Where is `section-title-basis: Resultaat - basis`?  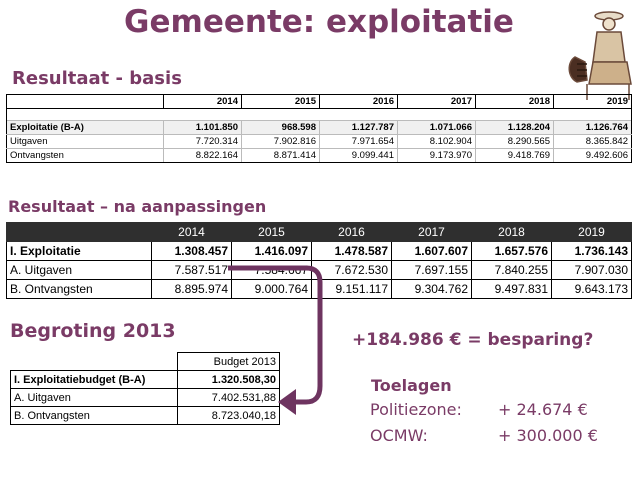 section-title-basis: Resultaat - basis is located at coordinates (97, 78).